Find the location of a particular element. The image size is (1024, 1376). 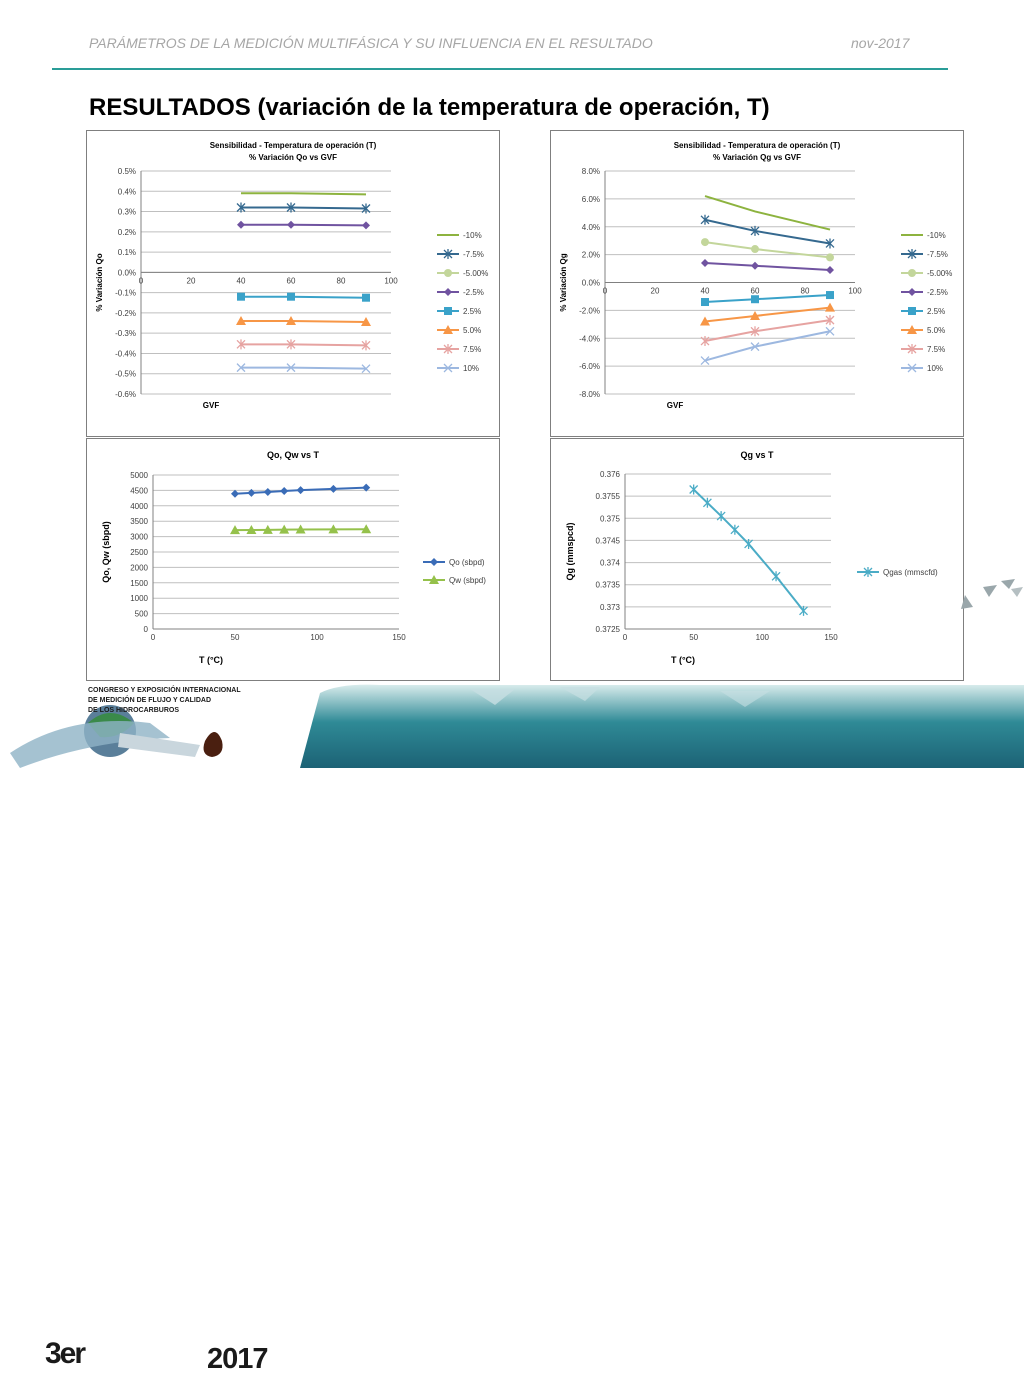

y-tick-label: 2.0% is located at coordinates (591, 255).